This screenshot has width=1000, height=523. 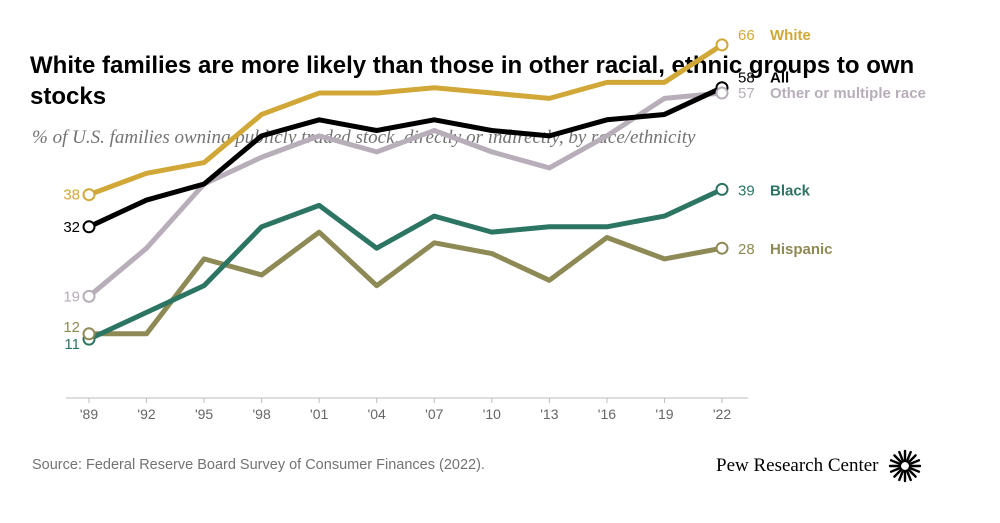 I want to click on series-name-other-or-multiple-race: Other or multiple race, so click(x=848, y=93).